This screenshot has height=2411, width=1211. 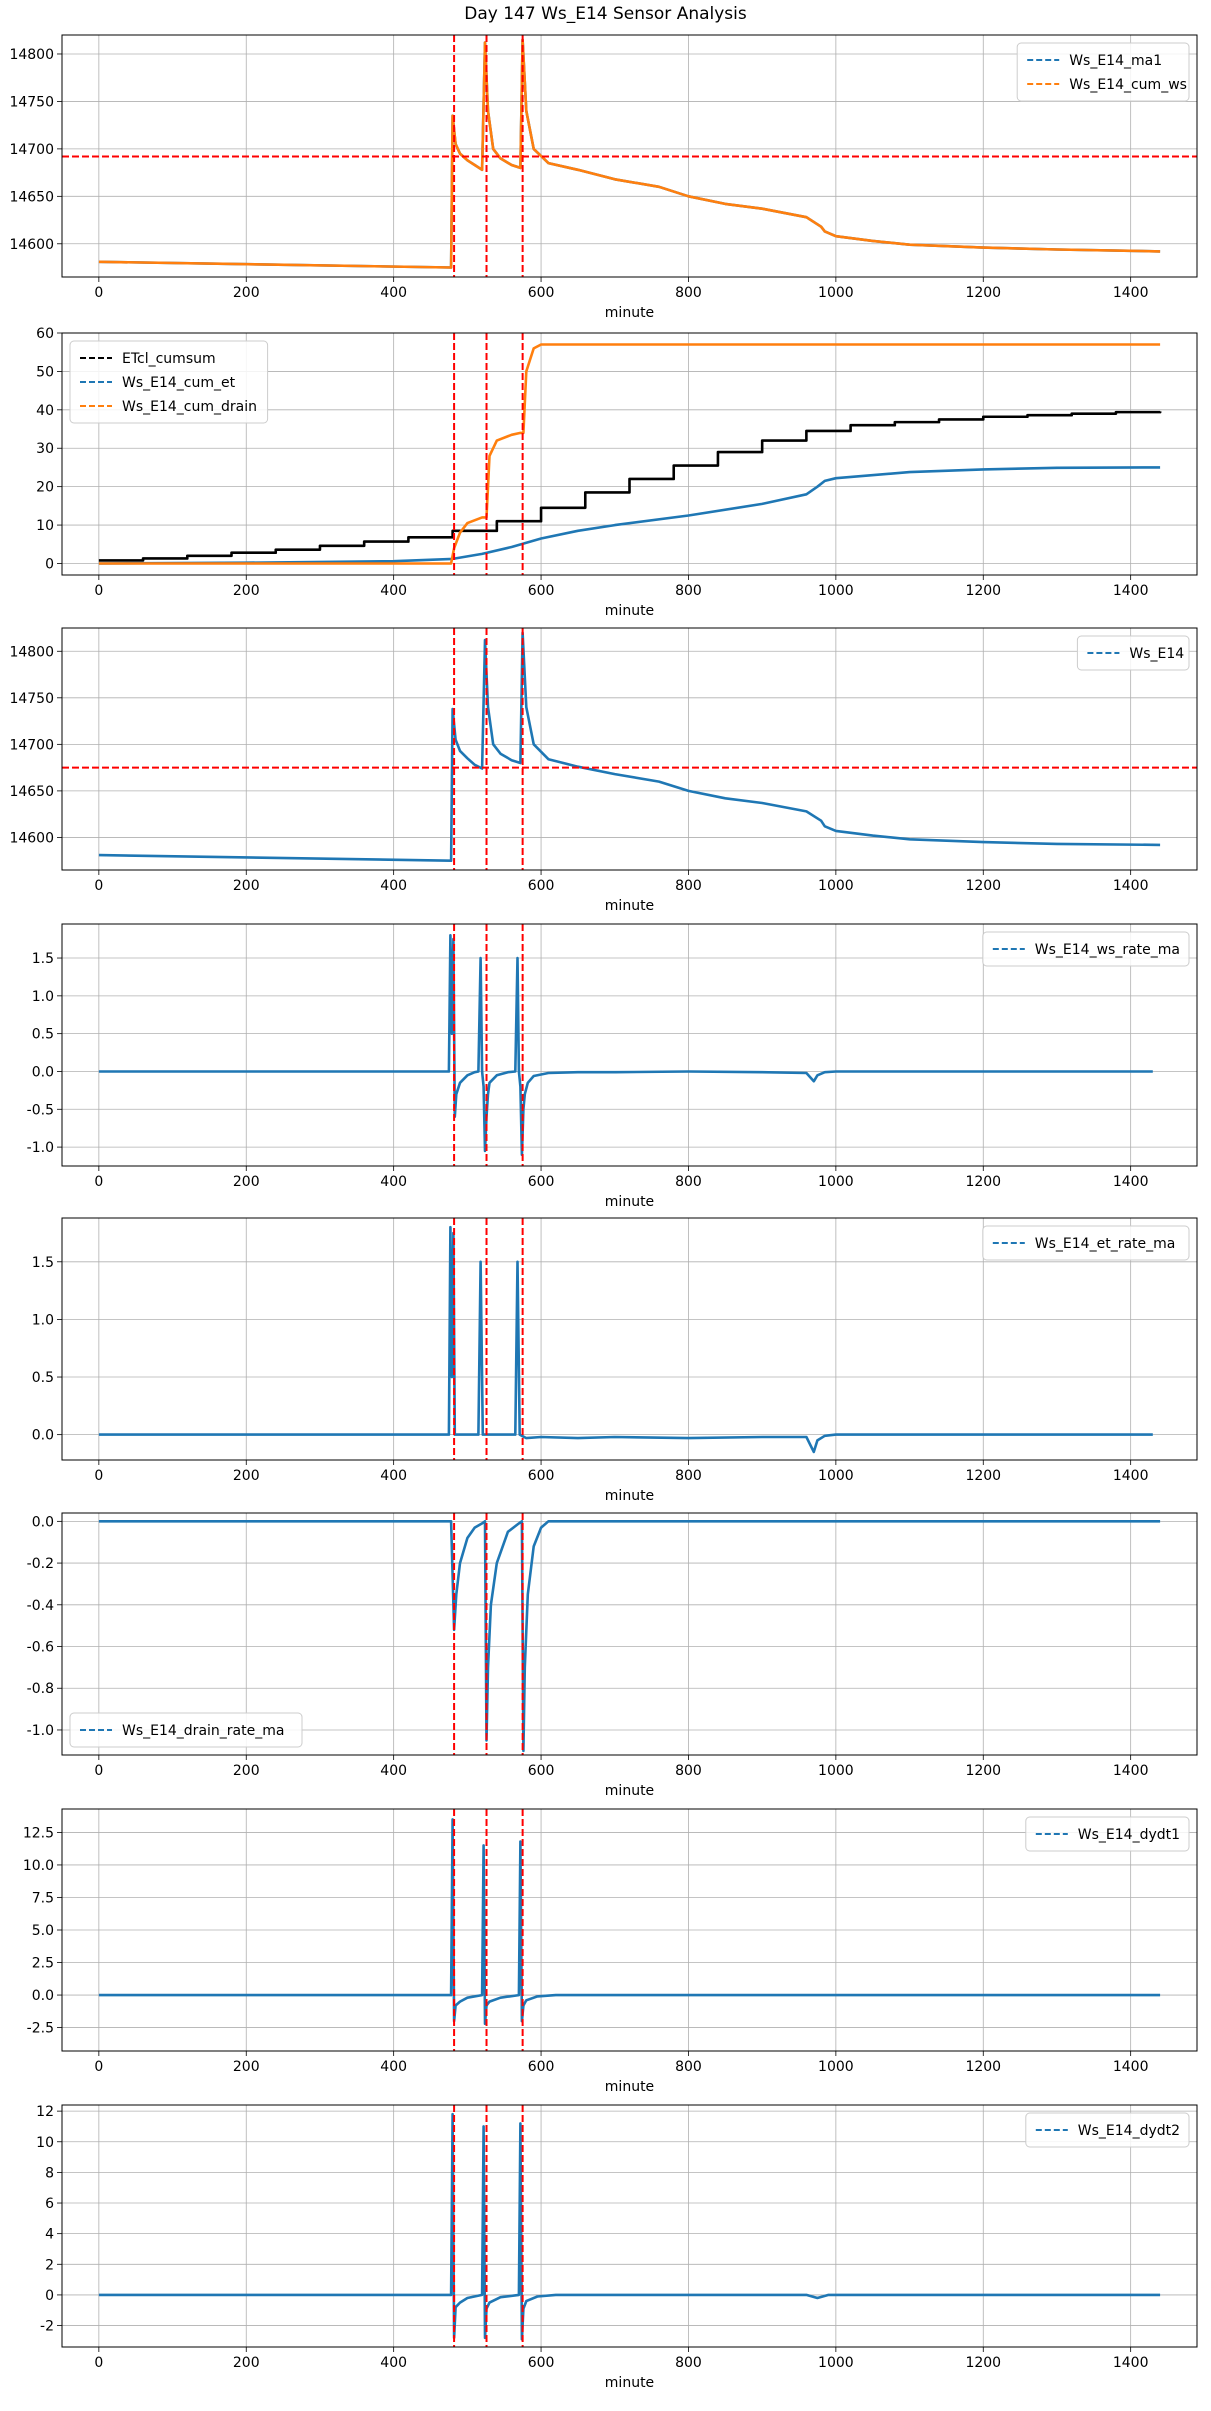 I want to click on legend: Ws_E14_dydt1, so click(x=1107, y=1834).